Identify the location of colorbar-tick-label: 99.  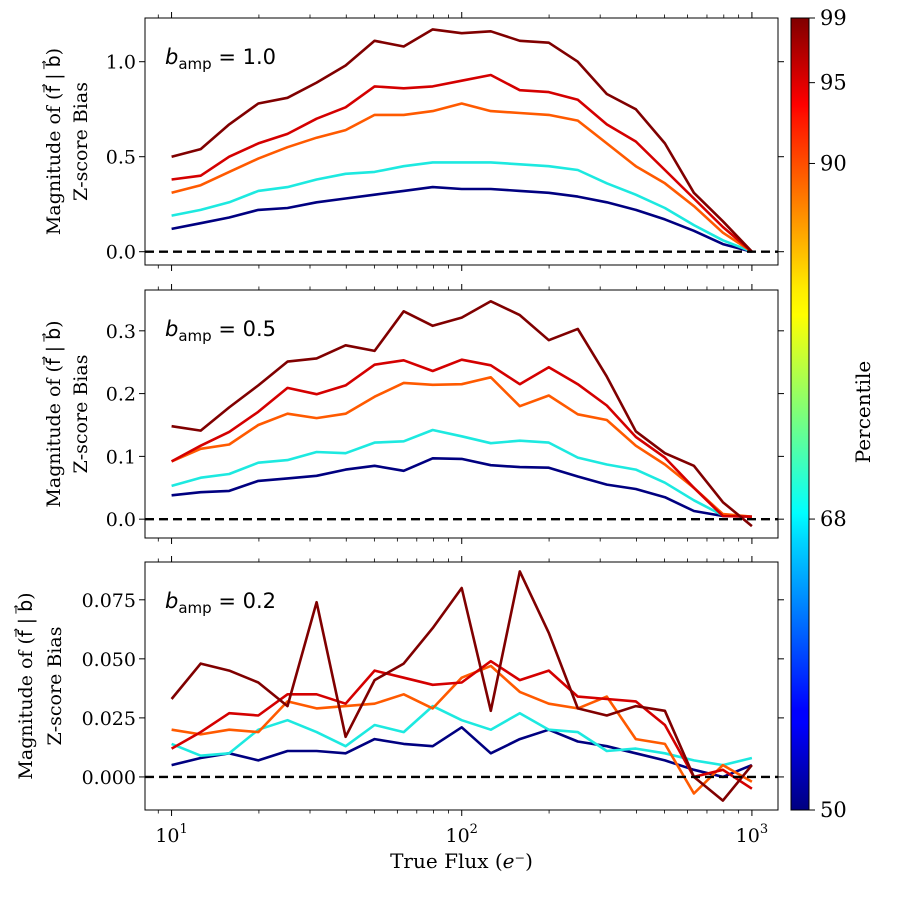
(833, 18).